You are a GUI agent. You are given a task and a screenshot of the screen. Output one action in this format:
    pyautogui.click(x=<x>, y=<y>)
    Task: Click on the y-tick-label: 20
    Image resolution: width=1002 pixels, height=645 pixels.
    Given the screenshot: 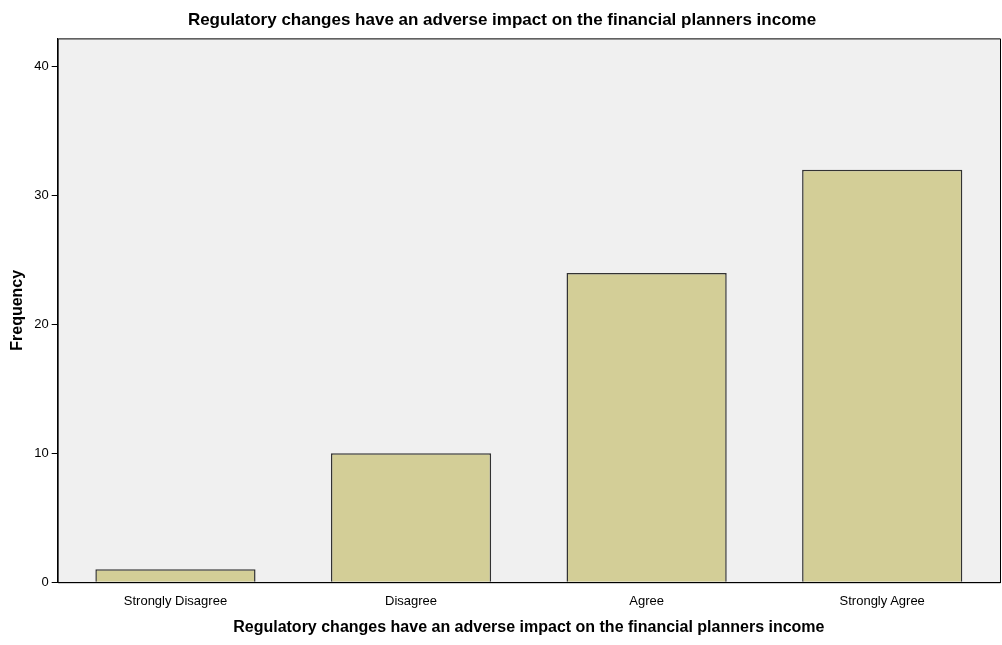 What is the action you would take?
    pyautogui.click(x=41, y=324)
    